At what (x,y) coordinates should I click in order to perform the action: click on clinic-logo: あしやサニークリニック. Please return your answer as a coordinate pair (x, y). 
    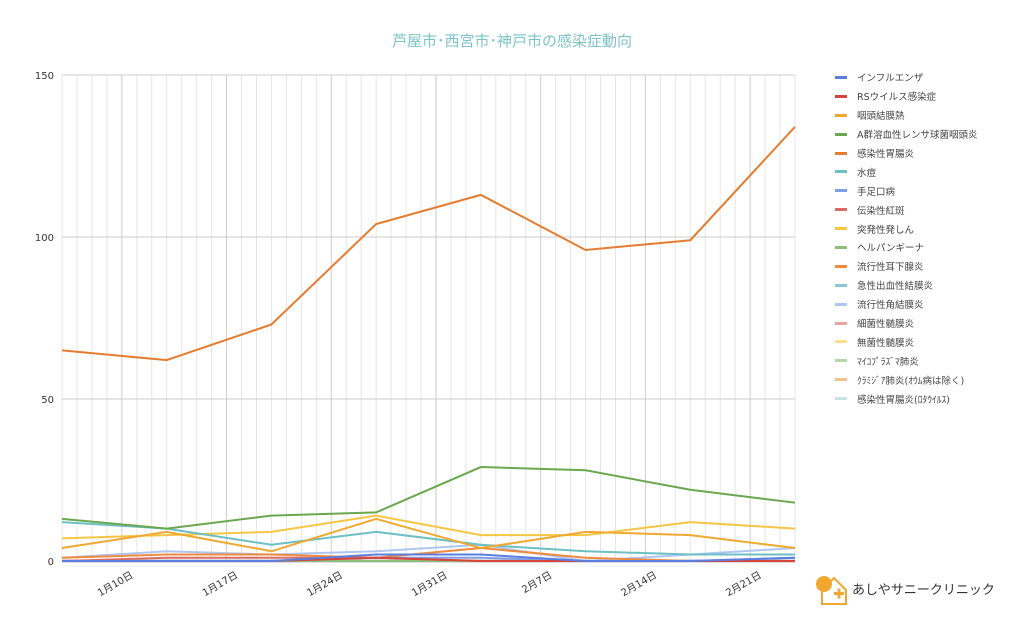
    Looking at the image, I should click on (903, 588).